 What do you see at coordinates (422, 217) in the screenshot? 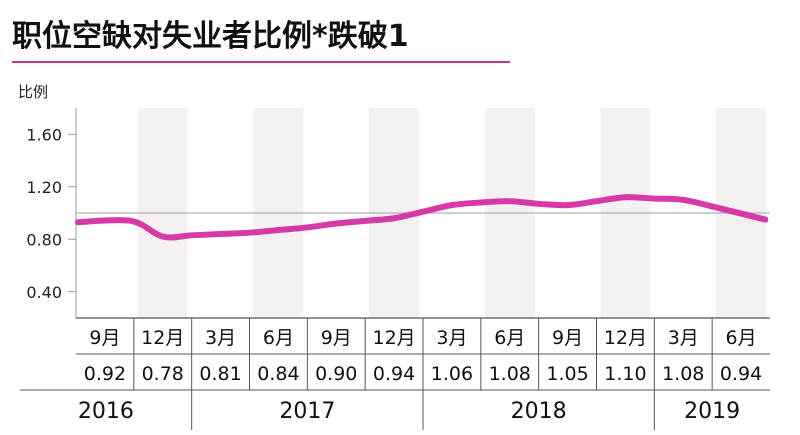
I see `series-line` at bounding box center [422, 217].